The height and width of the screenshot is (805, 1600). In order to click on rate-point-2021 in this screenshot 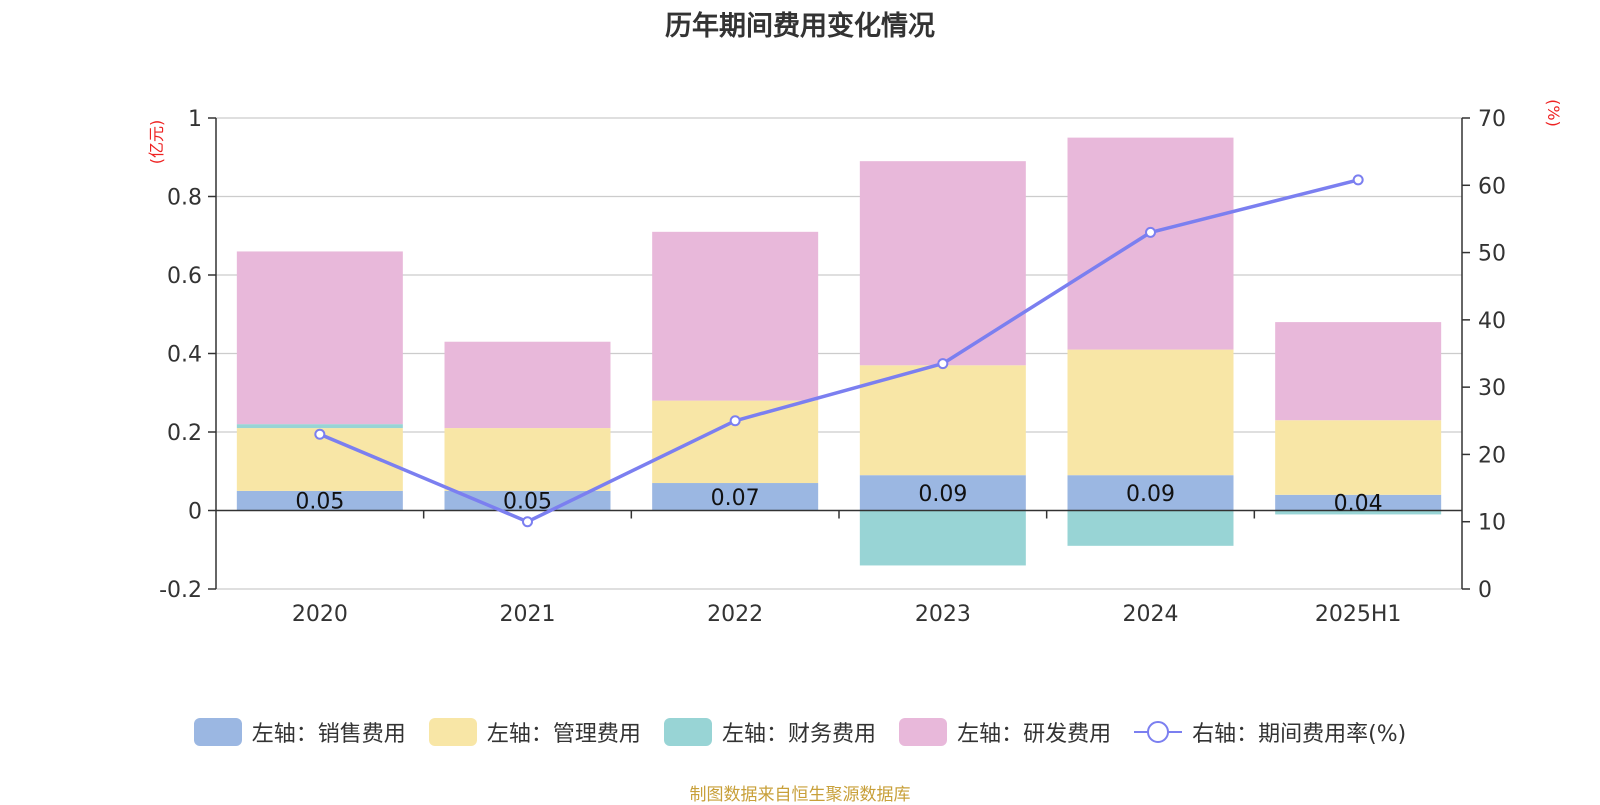, I will do `click(527, 522)`.